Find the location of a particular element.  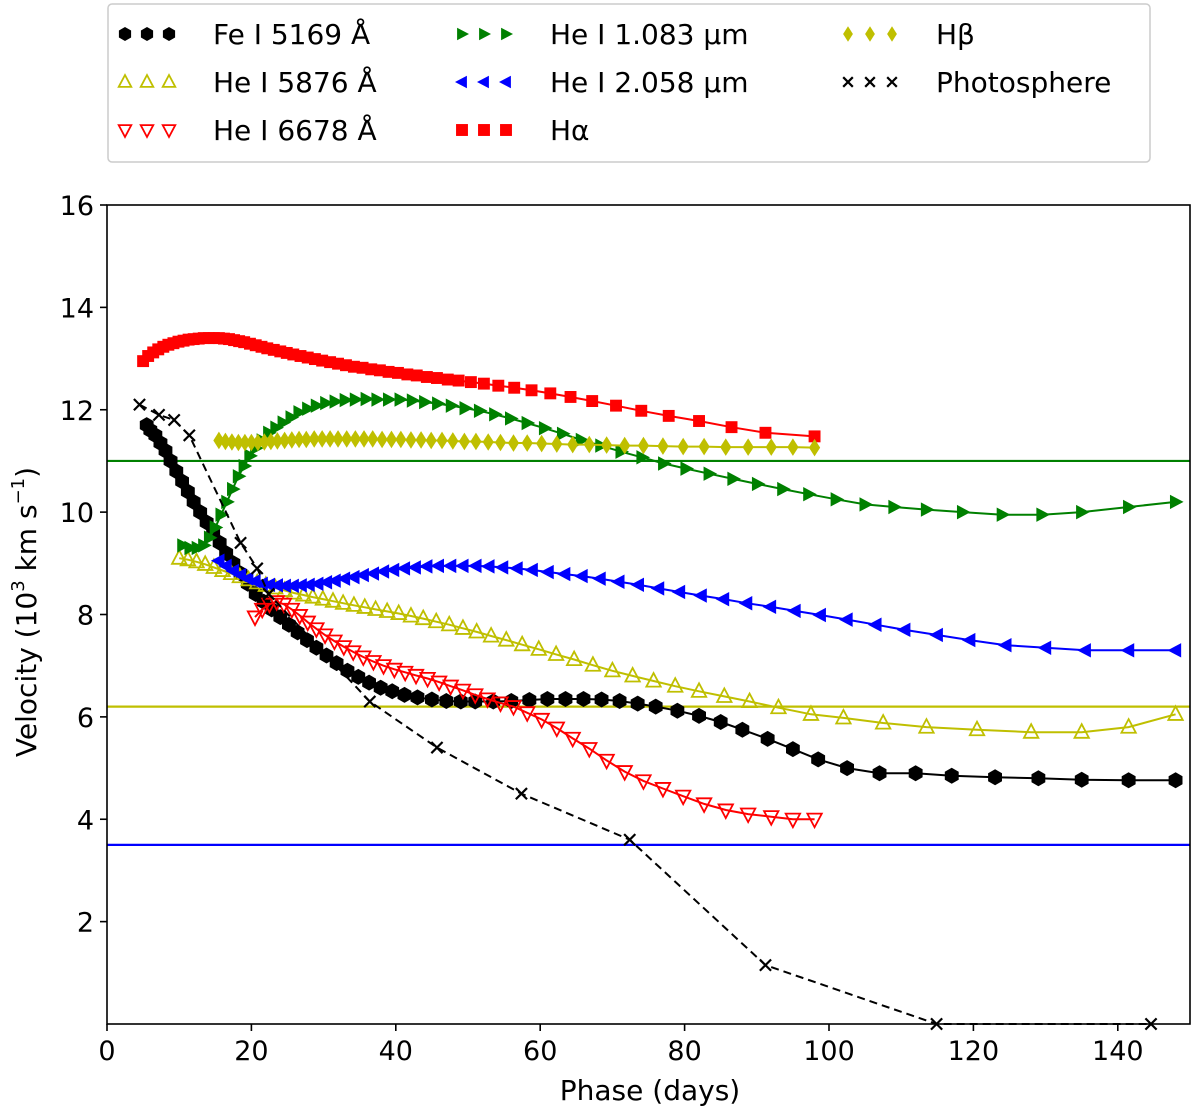

legend-frame is located at coordinates (629, 83).